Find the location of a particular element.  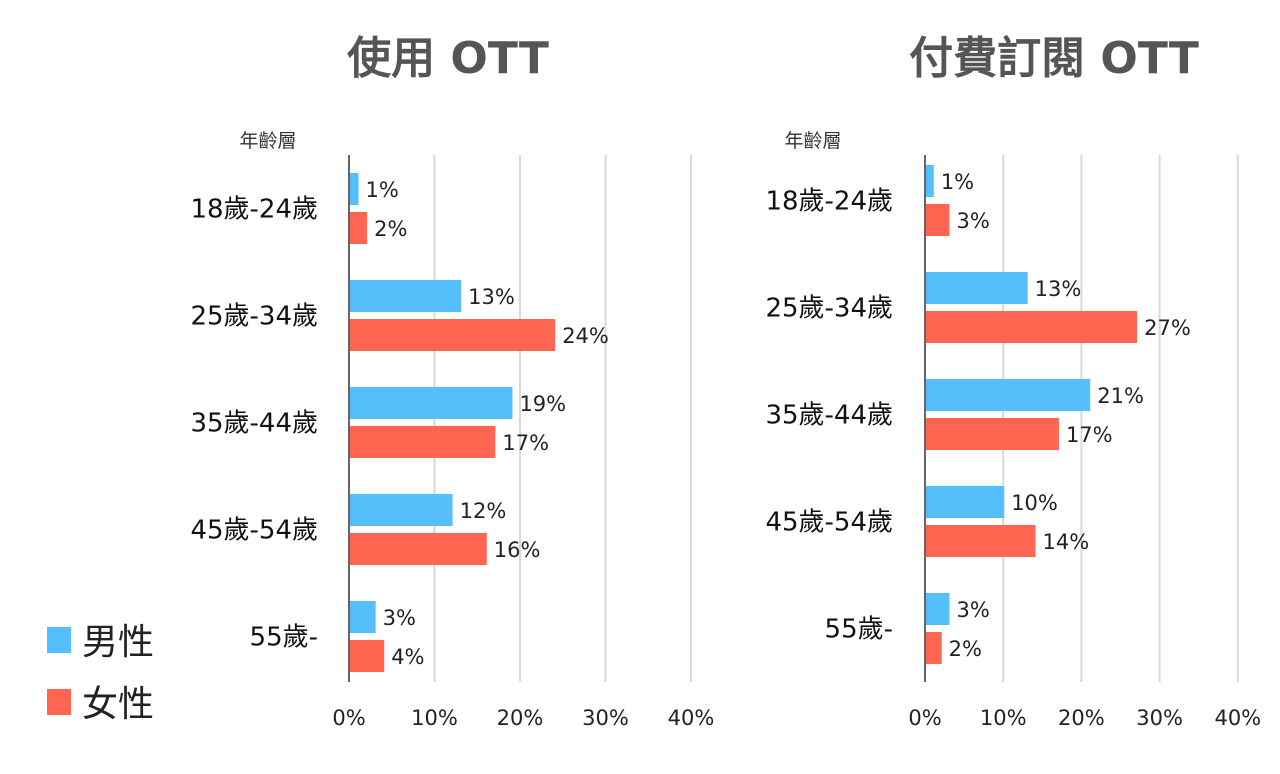

data-label-female: 3% is located at coordinates (972, 221).